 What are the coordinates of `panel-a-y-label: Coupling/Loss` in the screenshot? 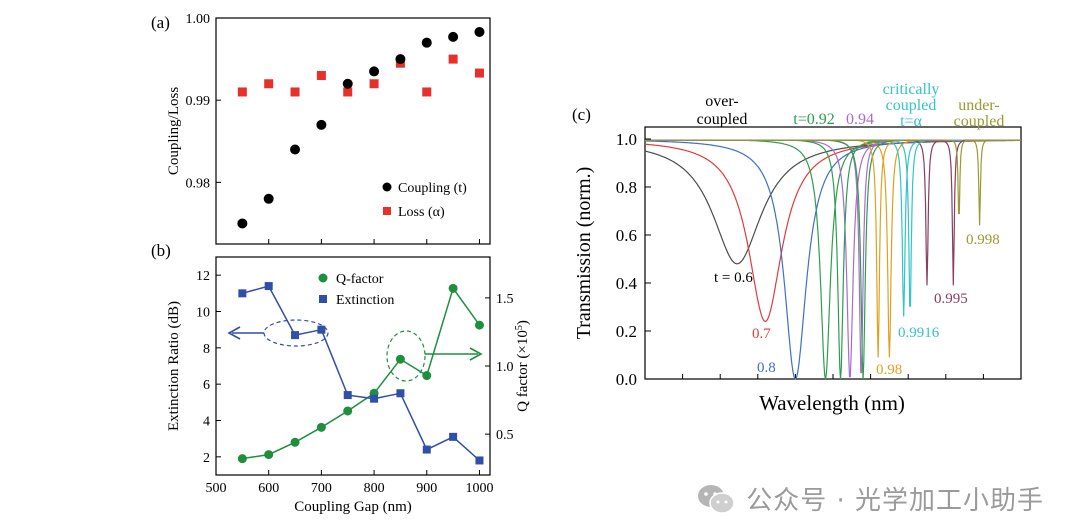 It's located at (174, 131).